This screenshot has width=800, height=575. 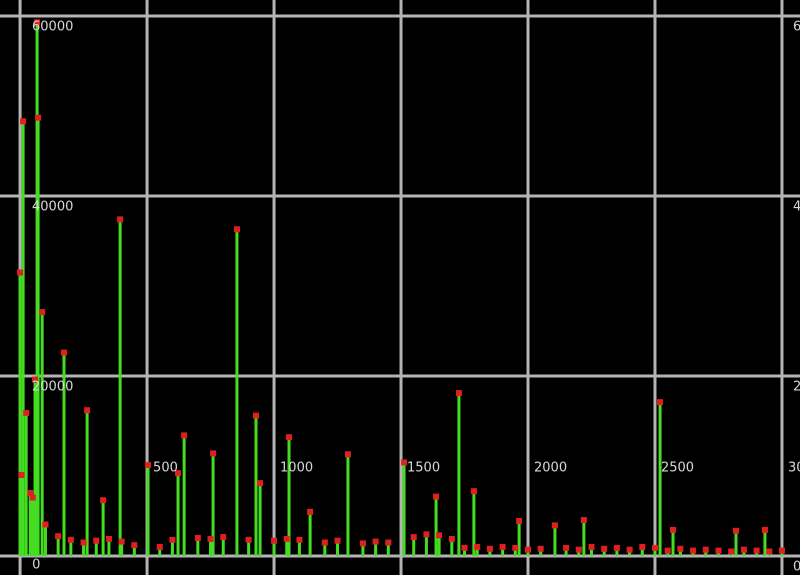 I want to click on y2-tick-label: 20000, so click(x=796, y=387).